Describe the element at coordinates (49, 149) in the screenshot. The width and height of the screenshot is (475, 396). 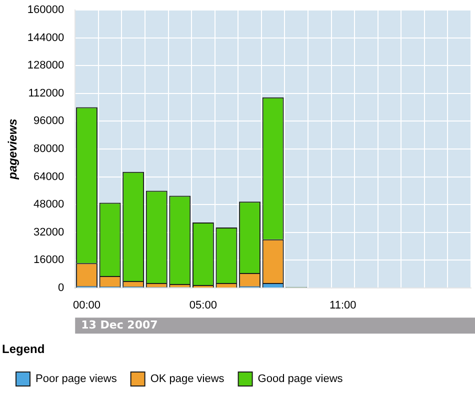
I see `y-tick-label: 80000` at that location.